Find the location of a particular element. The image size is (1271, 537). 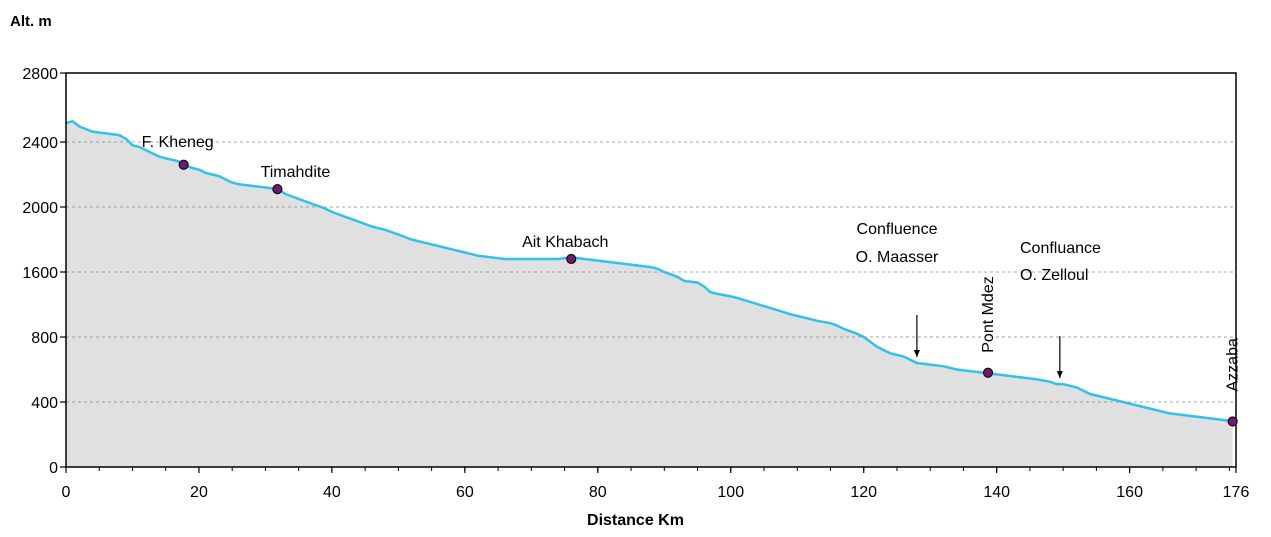

y-tick-label: 2800 is located at coordinates (40, 74).